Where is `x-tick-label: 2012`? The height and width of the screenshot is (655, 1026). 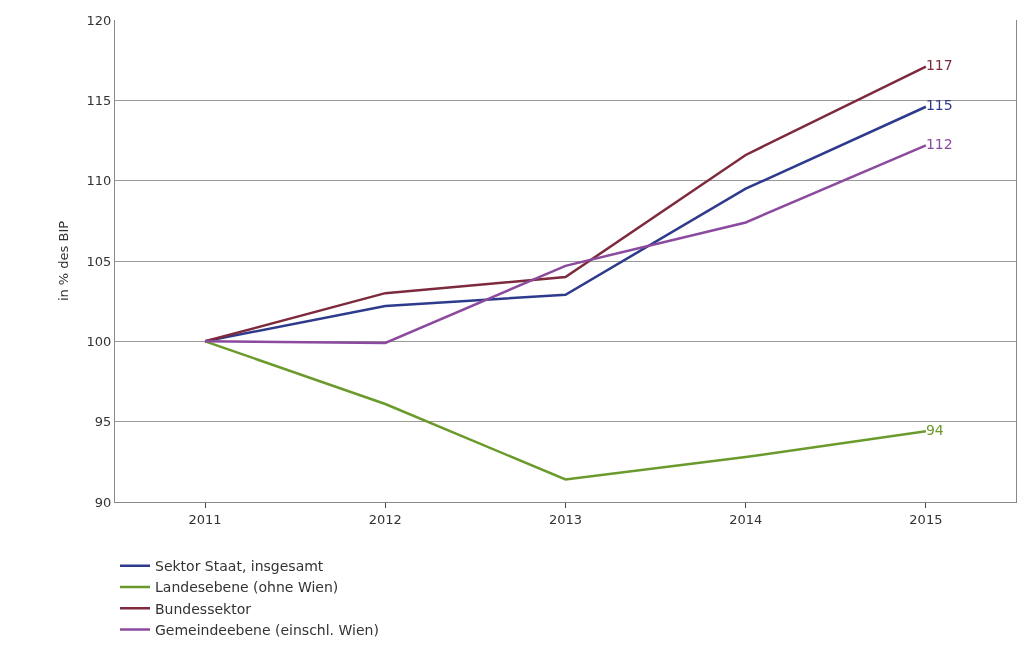
x-tick-label: 2012 is located at coordinates (385, 519).